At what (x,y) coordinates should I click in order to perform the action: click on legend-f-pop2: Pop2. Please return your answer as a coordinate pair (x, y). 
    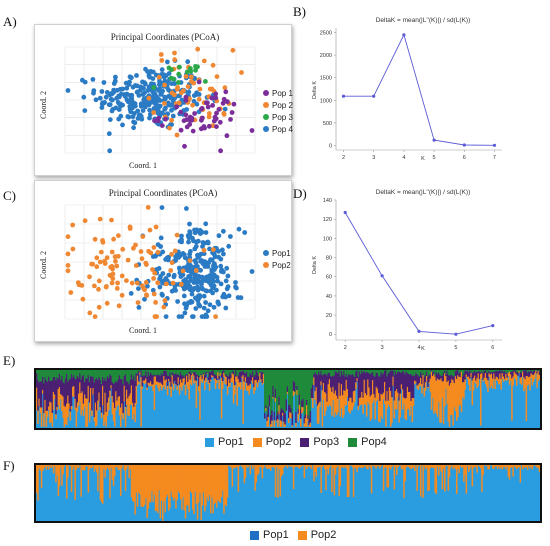
    Looking at the image, I should click on (316, 535).